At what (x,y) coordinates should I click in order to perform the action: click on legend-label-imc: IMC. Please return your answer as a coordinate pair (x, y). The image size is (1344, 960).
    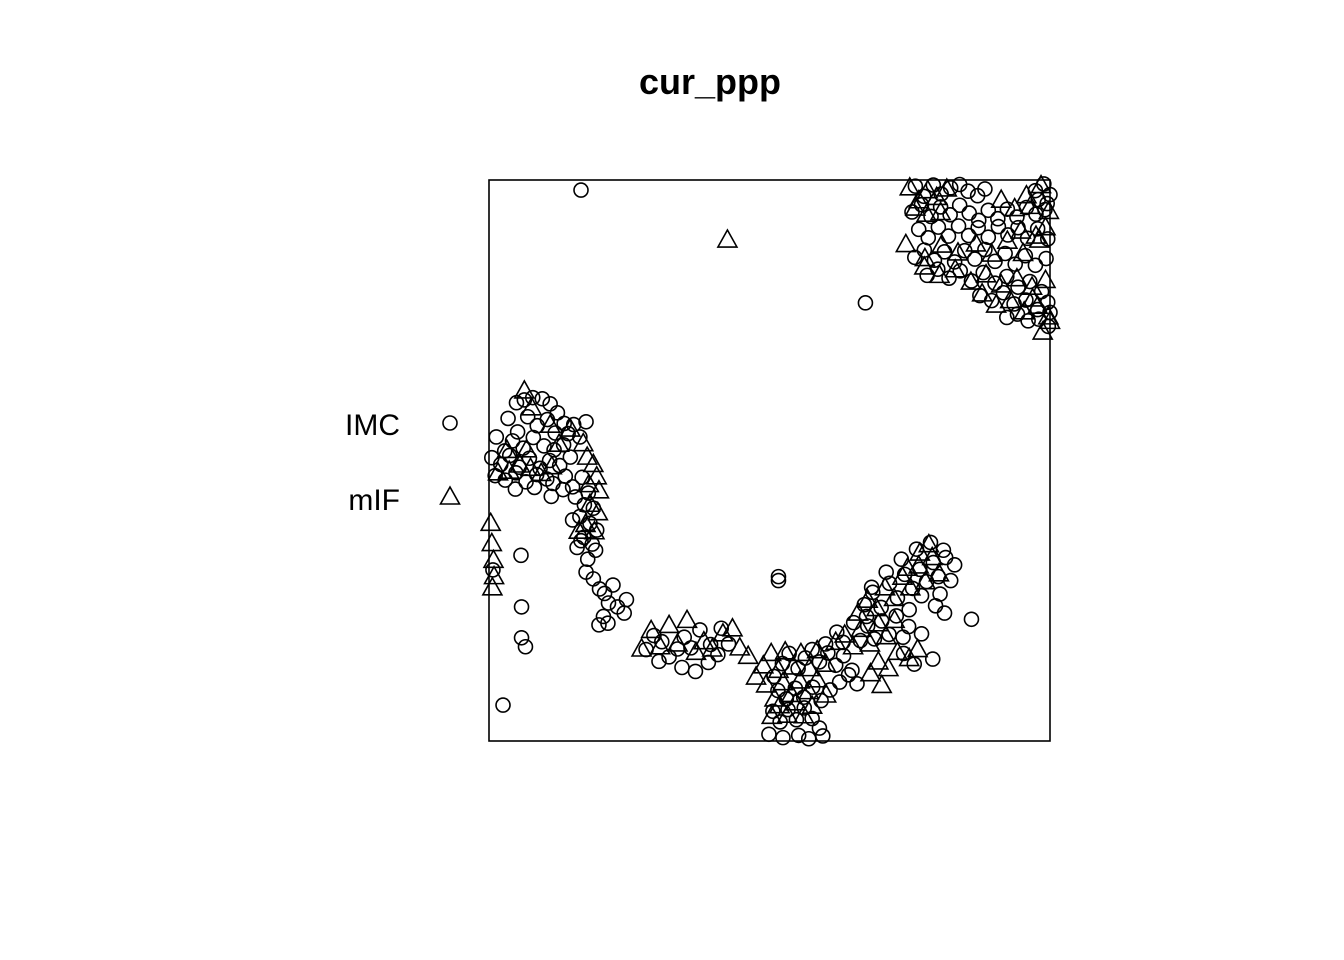
    Looking at the image, I should click on (372, 425).